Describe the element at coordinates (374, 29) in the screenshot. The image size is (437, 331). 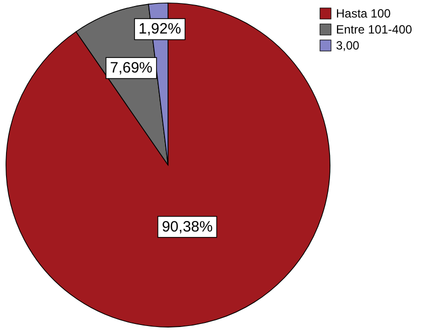
I see `legend-label: Entre 101-400` at that location.